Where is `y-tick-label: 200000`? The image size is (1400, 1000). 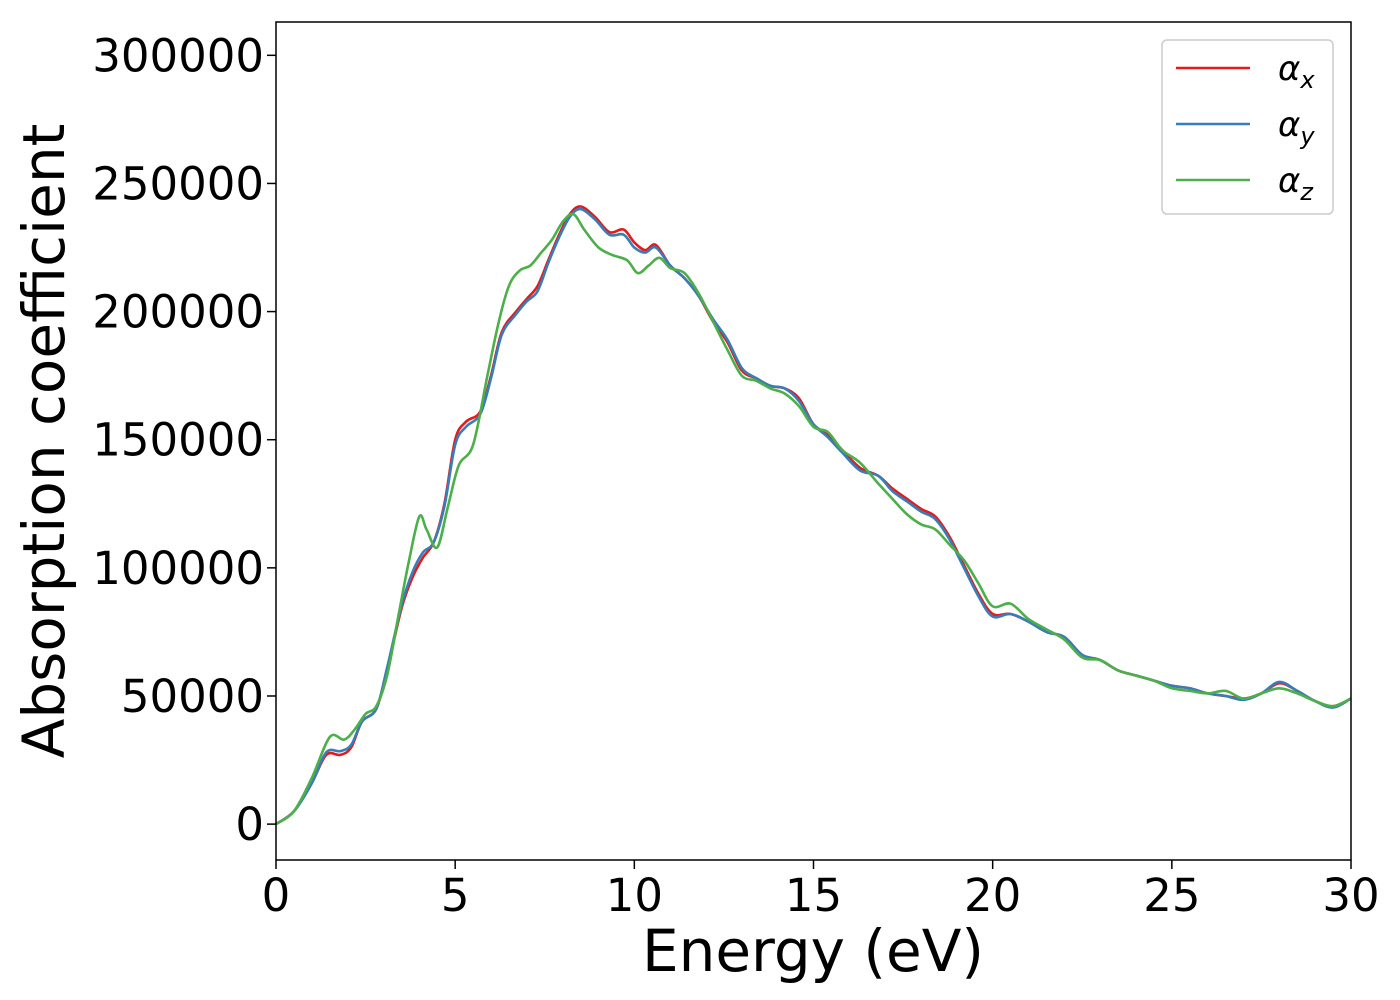
y-tick-label: 200000 is located at coordinates (178, 312).